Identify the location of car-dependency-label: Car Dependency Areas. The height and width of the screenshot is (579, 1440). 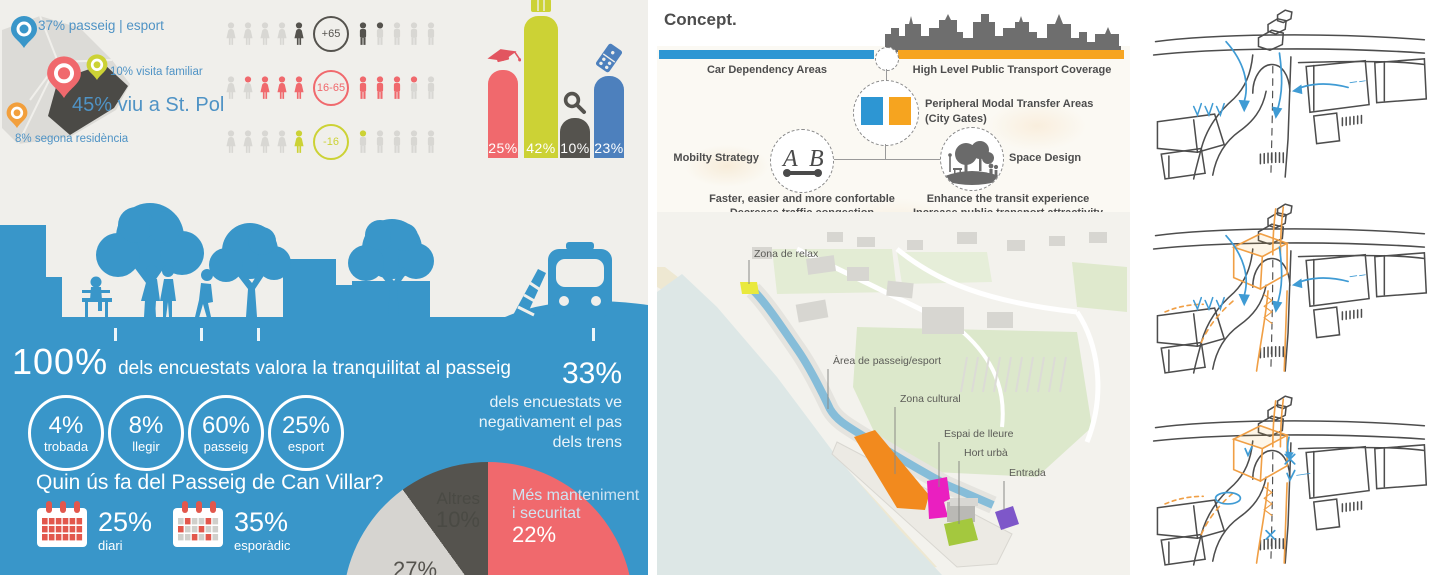
(767, 70).